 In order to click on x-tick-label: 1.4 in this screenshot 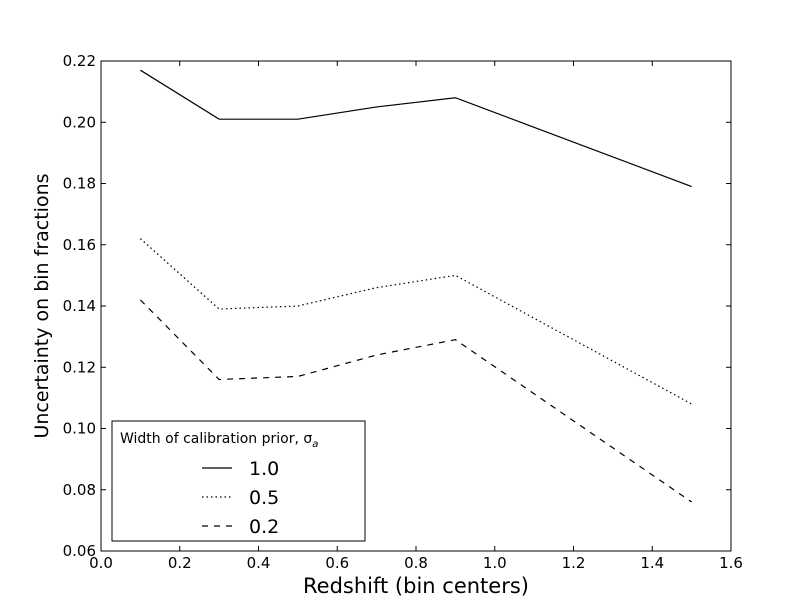, I will do `click(652, 563)`.